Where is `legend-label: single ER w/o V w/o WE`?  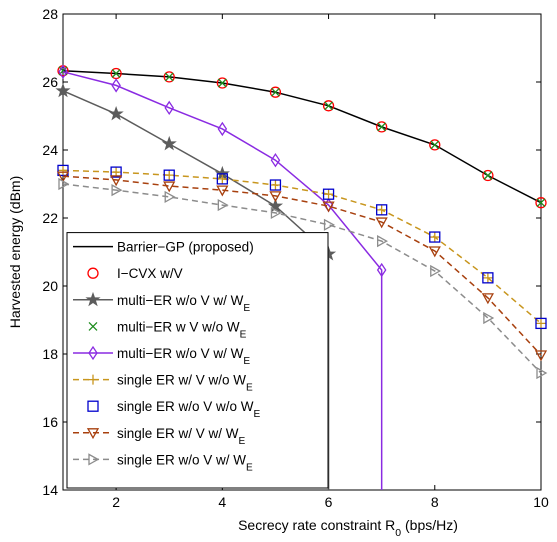
legend-label: single ER w/o V w/o WE is located at coordinates (189, 409).